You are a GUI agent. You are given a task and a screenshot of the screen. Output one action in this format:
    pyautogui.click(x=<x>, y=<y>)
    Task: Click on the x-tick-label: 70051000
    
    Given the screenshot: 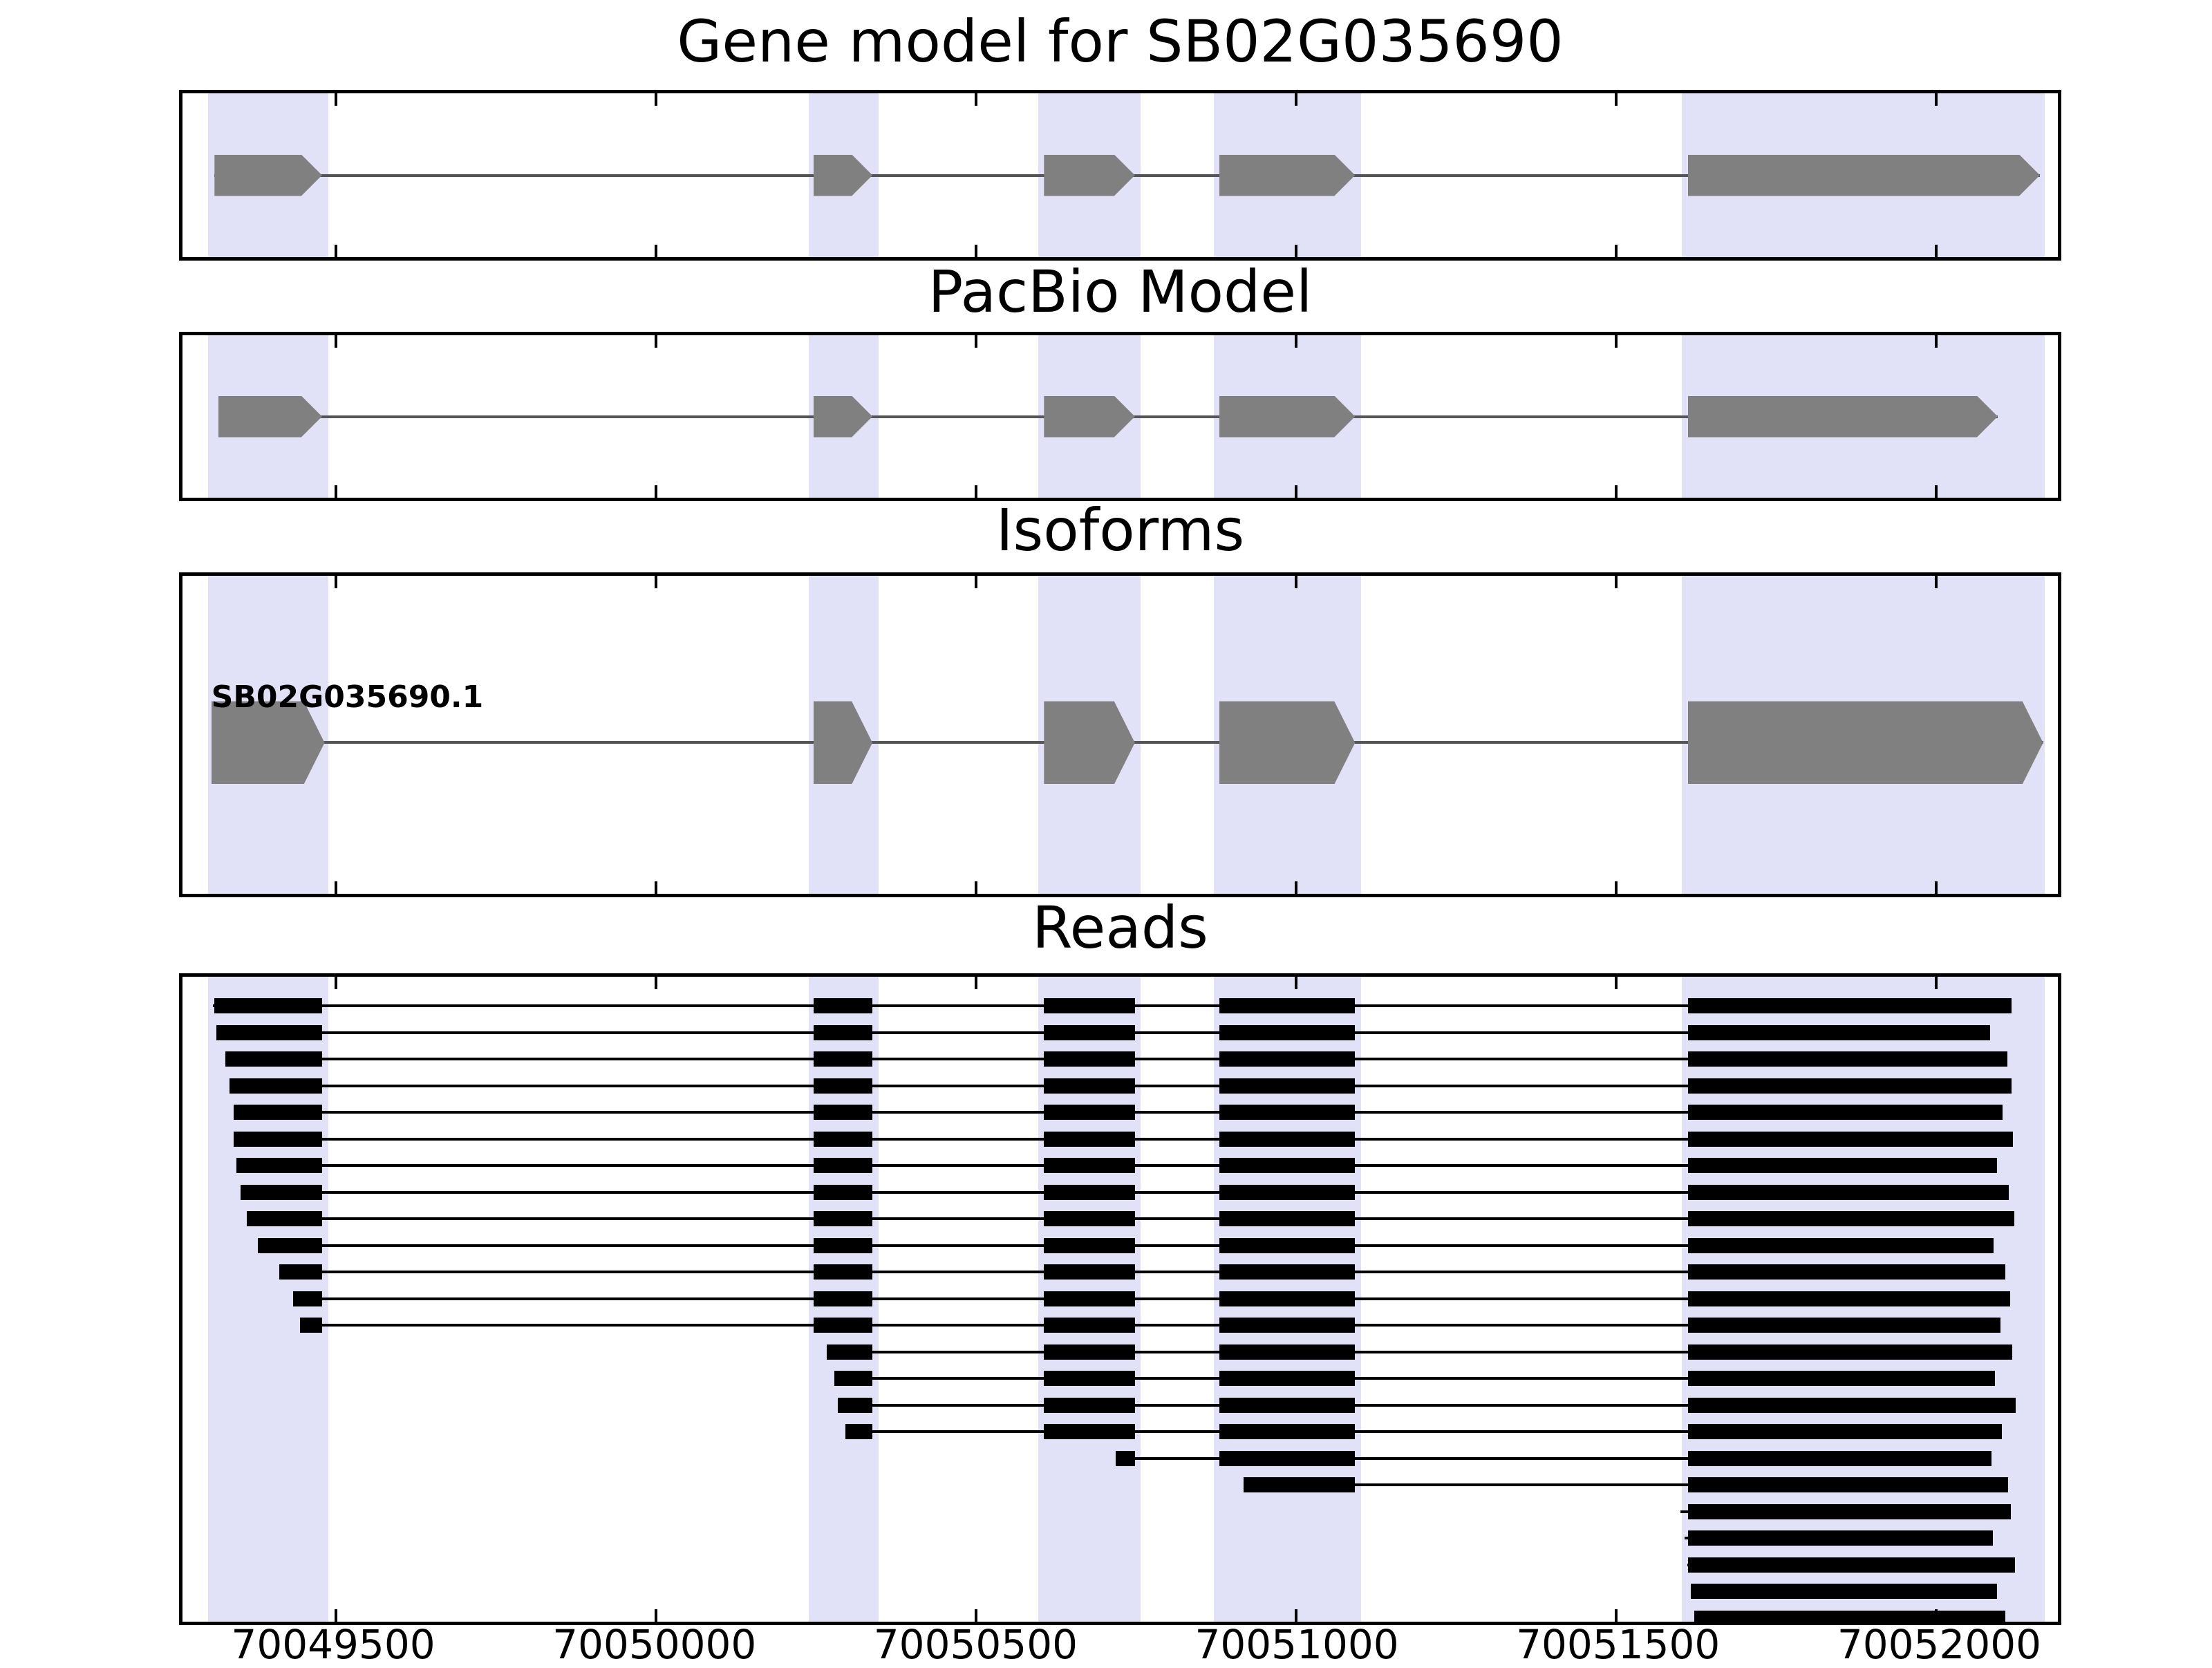 What is the action you would take?
    pyautogui.click(x=1296, y=1645)
    